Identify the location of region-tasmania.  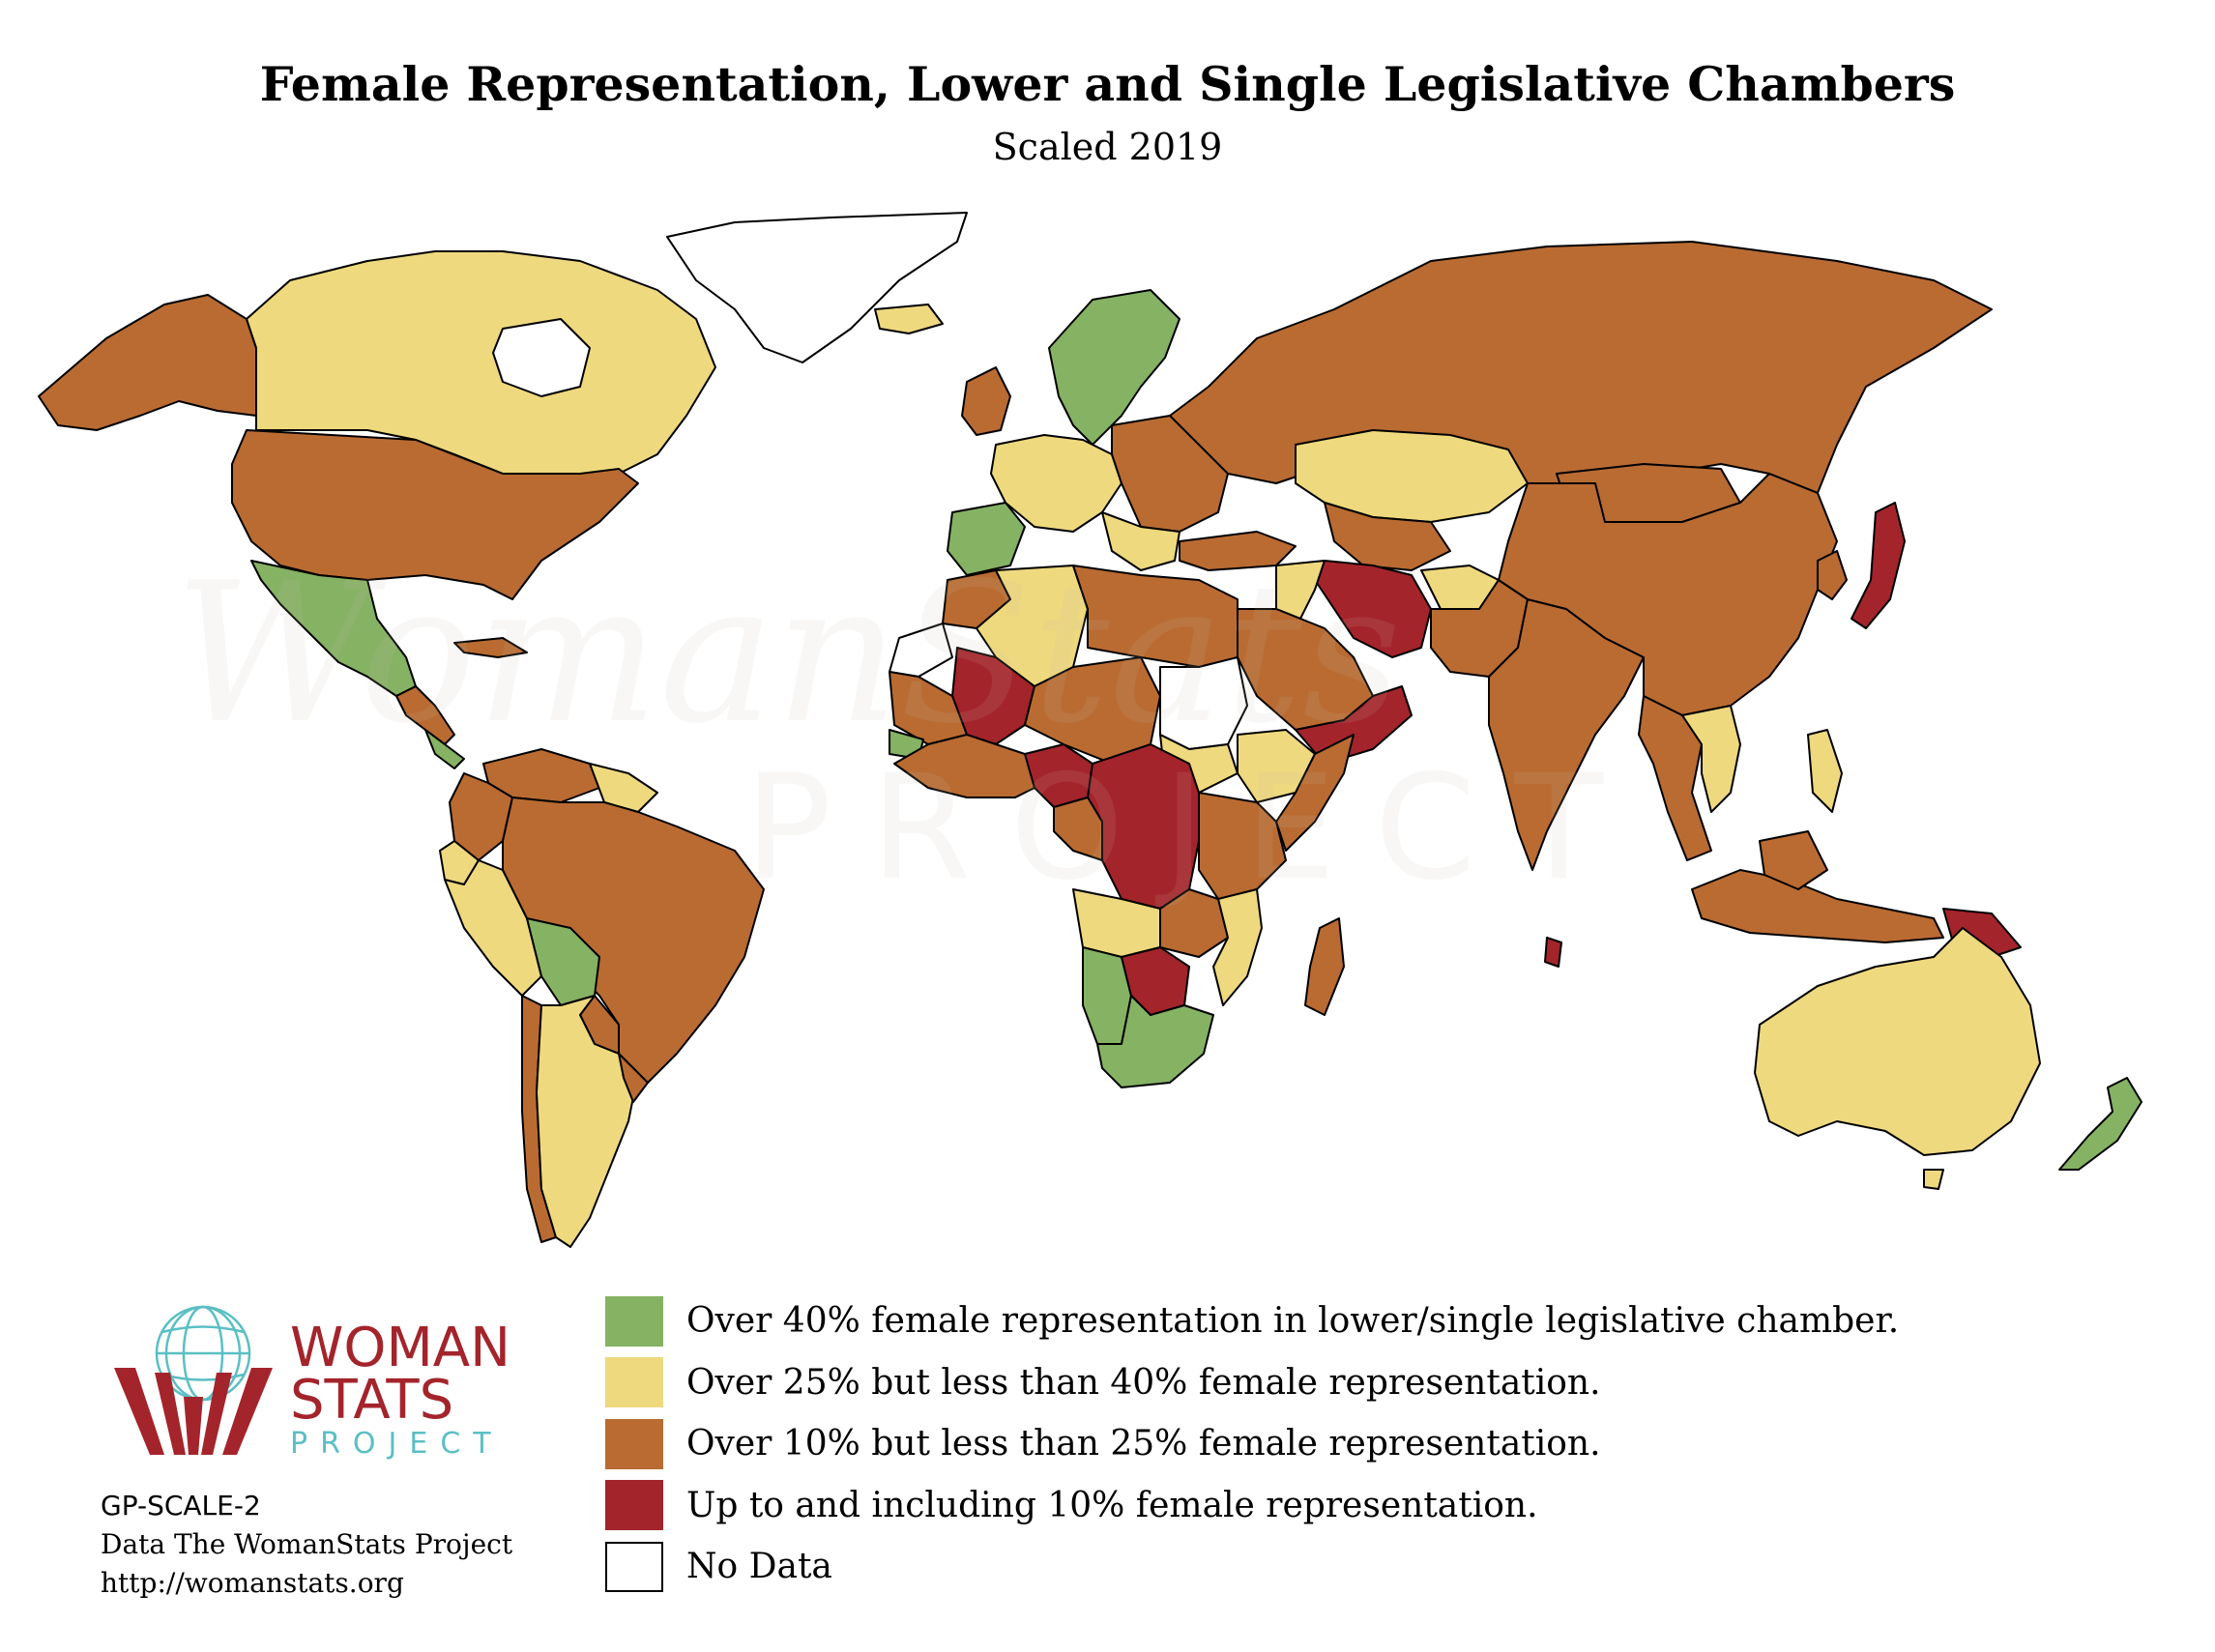
(1933, 1179).